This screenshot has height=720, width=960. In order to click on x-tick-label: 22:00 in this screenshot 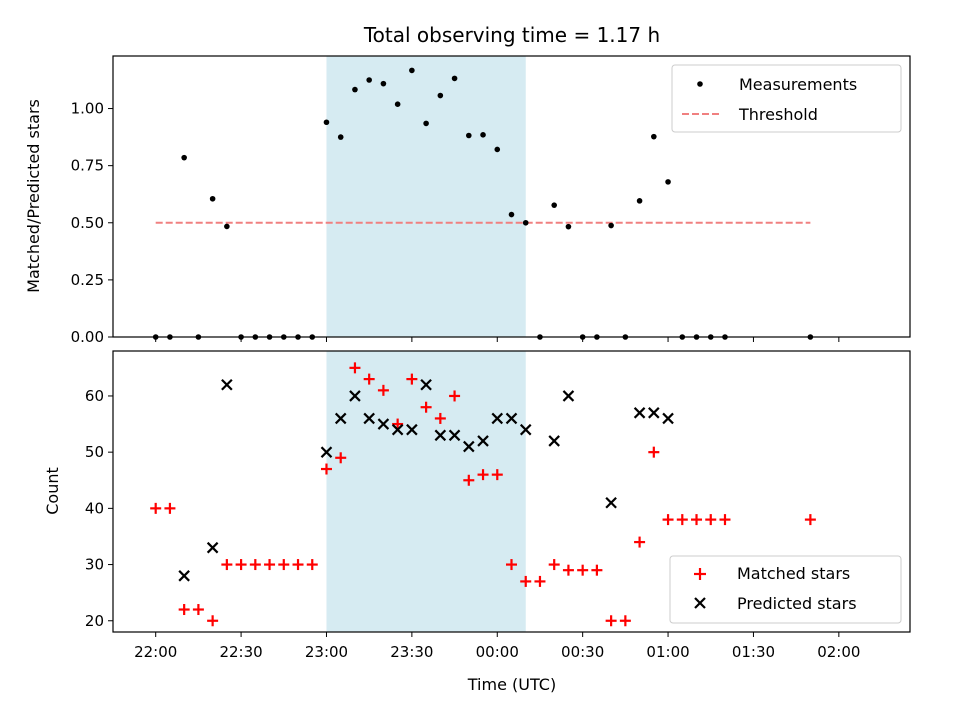, I will do `click(155, 652)`.